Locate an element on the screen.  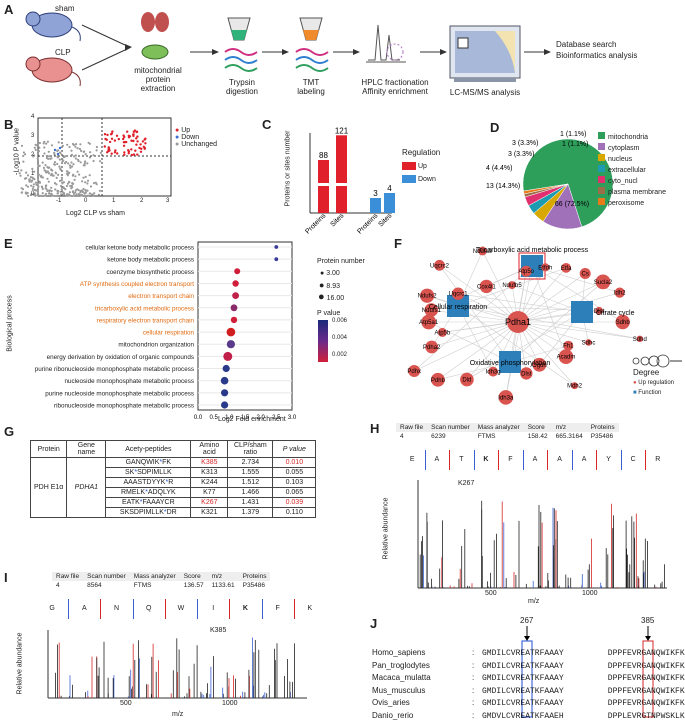
pie-legend-item: nucleus is located at coordinates (632, 159).